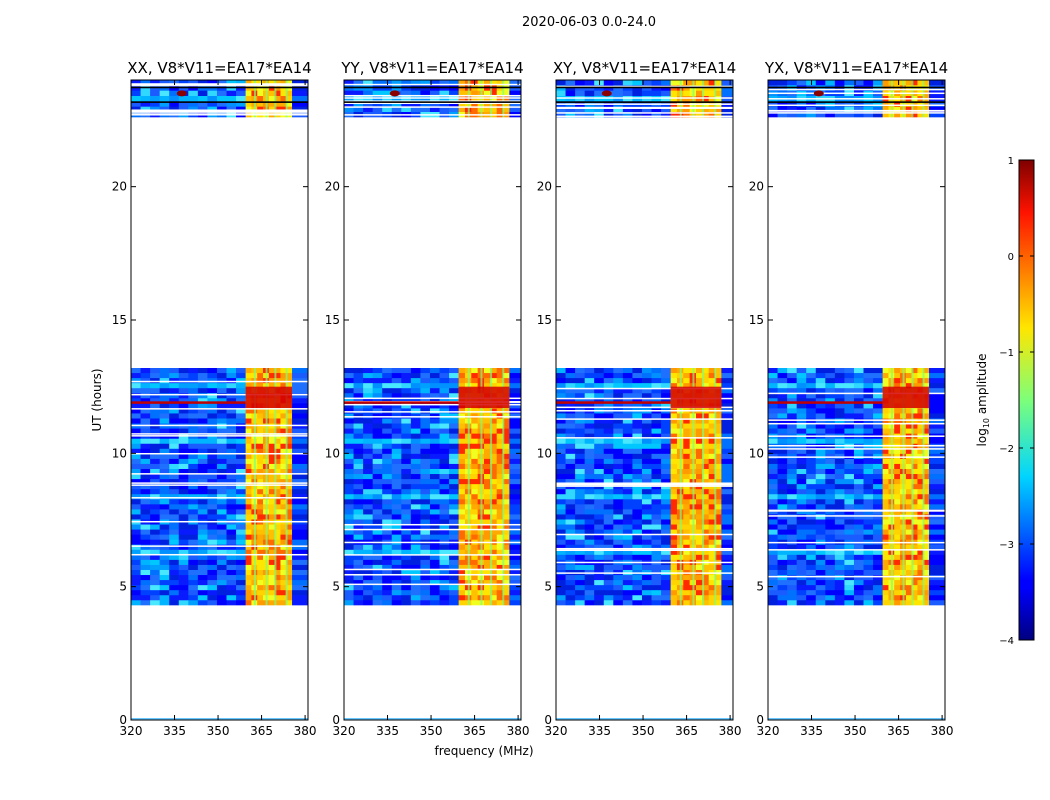  Describe the element at coordinates (613, 402) in the screenshot. I see `strong-rfi-line` at that location.